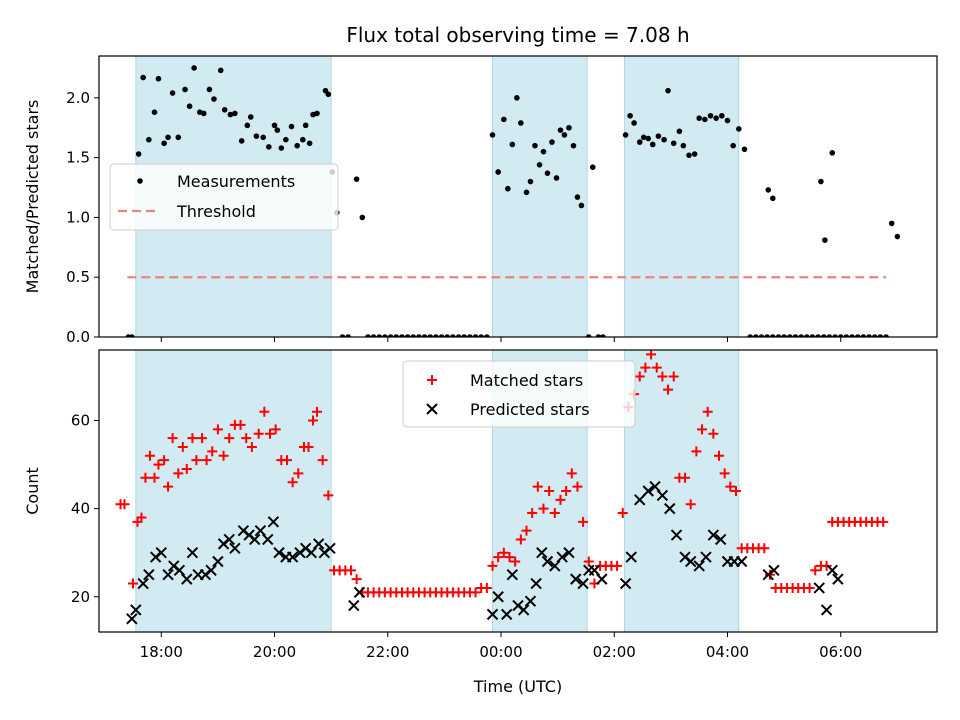 The width and height of the screenshot is (960, 720). What do you see at coordinates (161, 652) in the screenshot?
I see `x-tick-label: 18:00` at bounding box center [161, 652].